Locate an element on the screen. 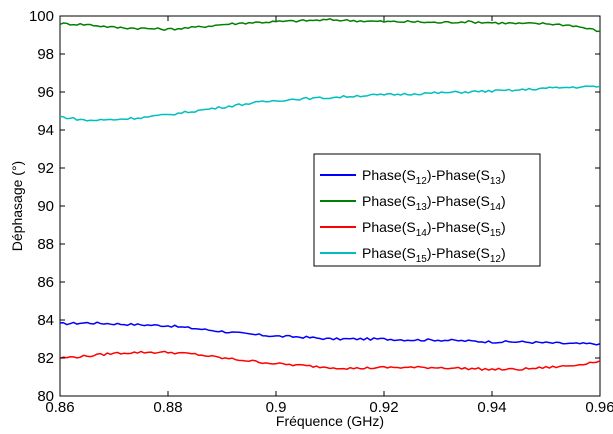 The height and width of the screenshot is (434, 613). y-tick-label: 92 is located at coordinates (45, 168).